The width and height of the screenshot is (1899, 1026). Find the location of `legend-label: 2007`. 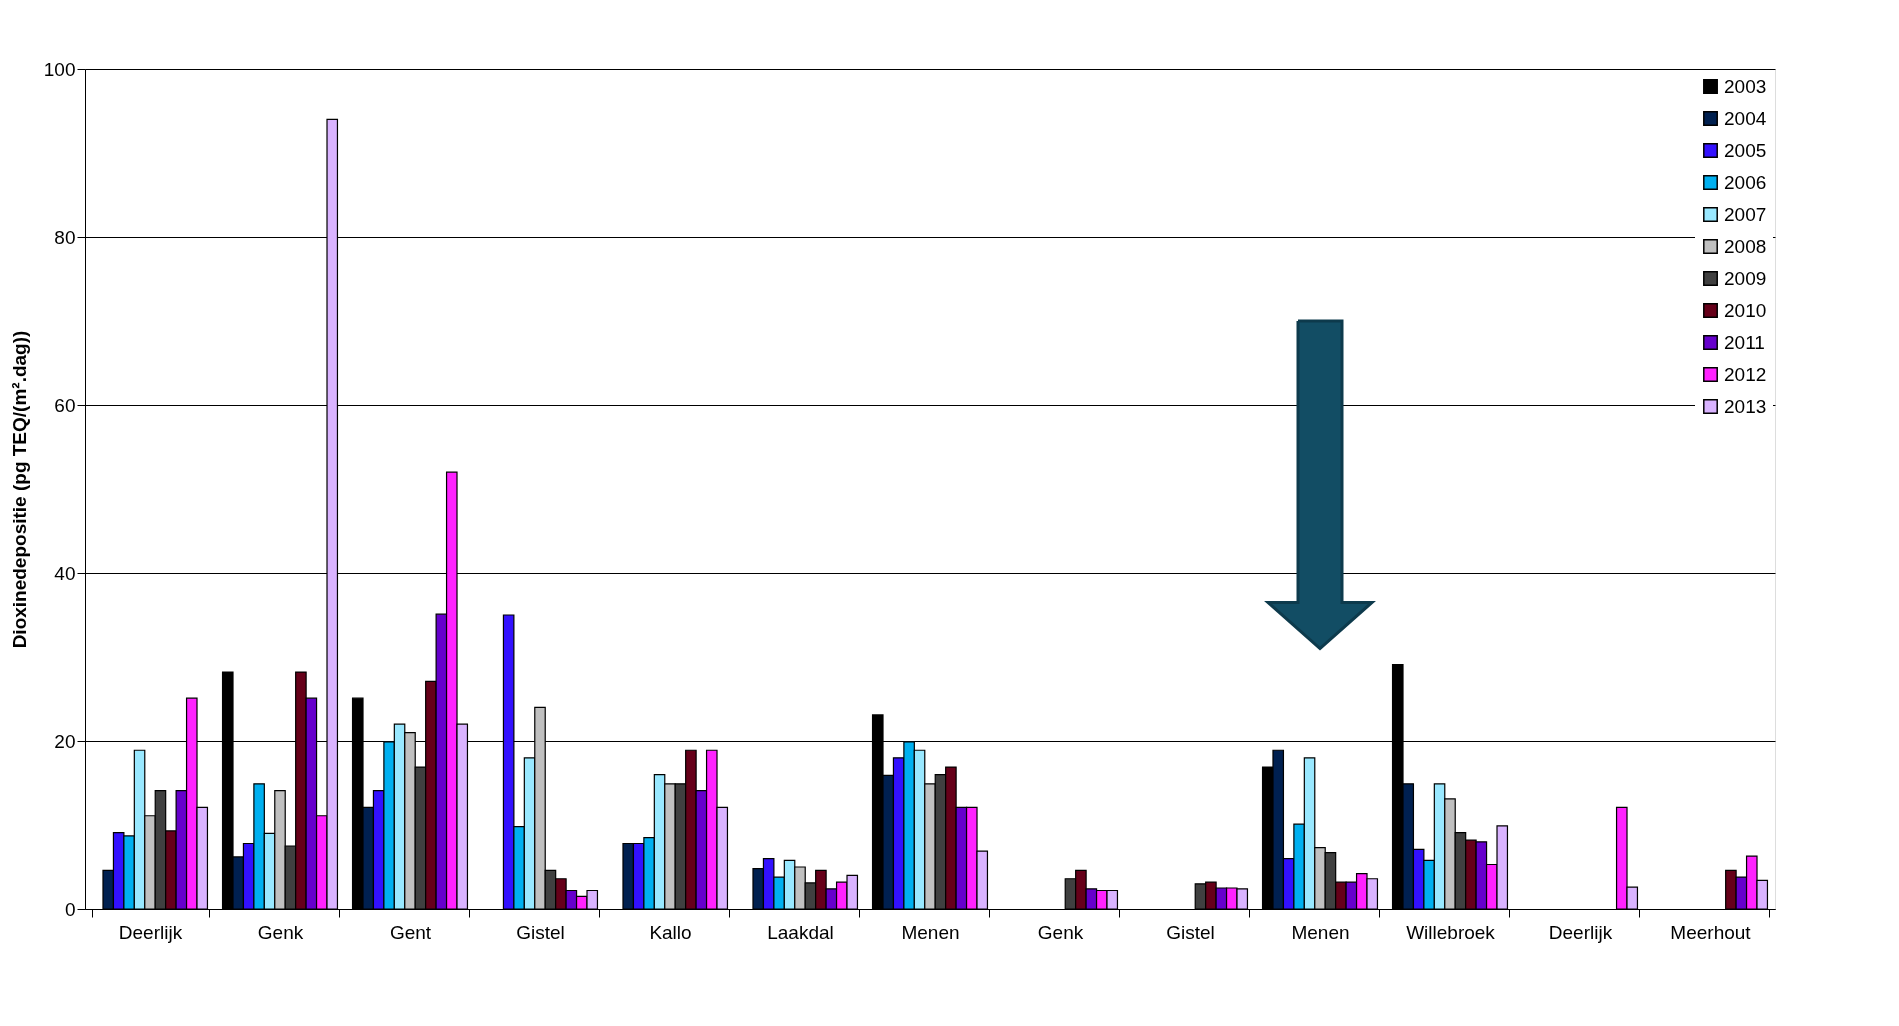

legend-label: 2007 is located at coordinates (1745, 214).